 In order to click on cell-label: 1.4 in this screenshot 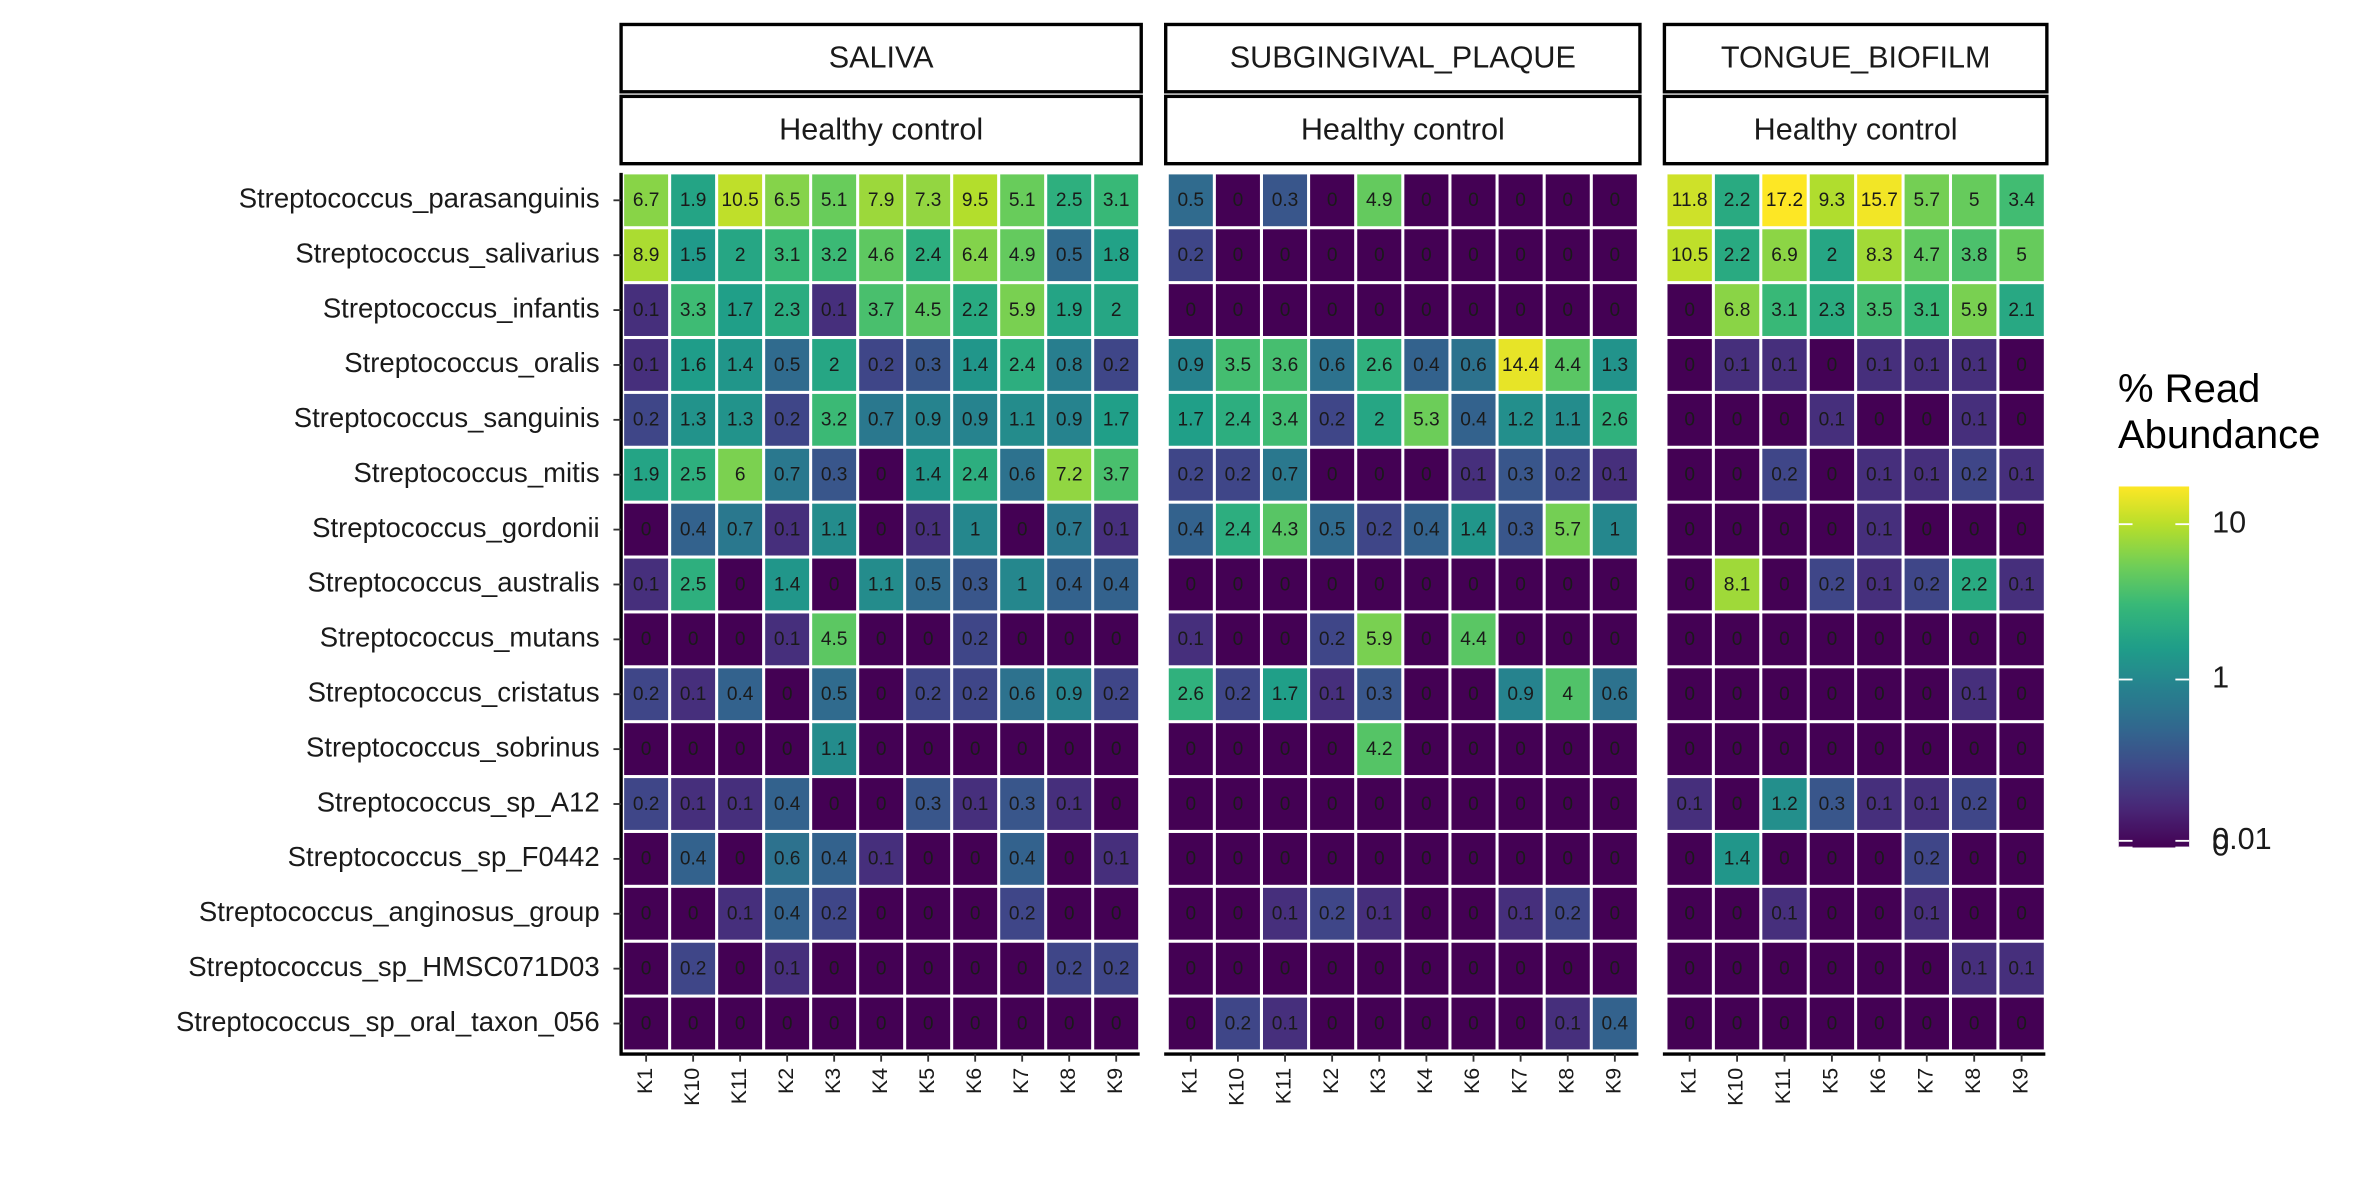, I will do `click(740, 365)`.